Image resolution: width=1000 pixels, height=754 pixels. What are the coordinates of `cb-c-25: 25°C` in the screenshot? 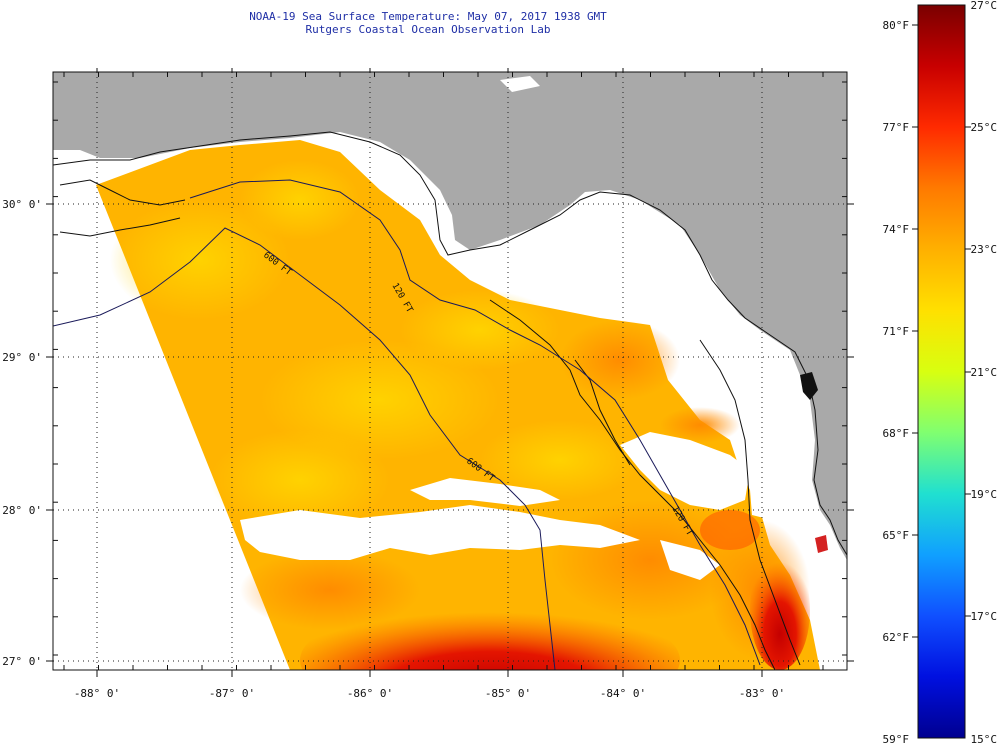 It's located at (984, 127).